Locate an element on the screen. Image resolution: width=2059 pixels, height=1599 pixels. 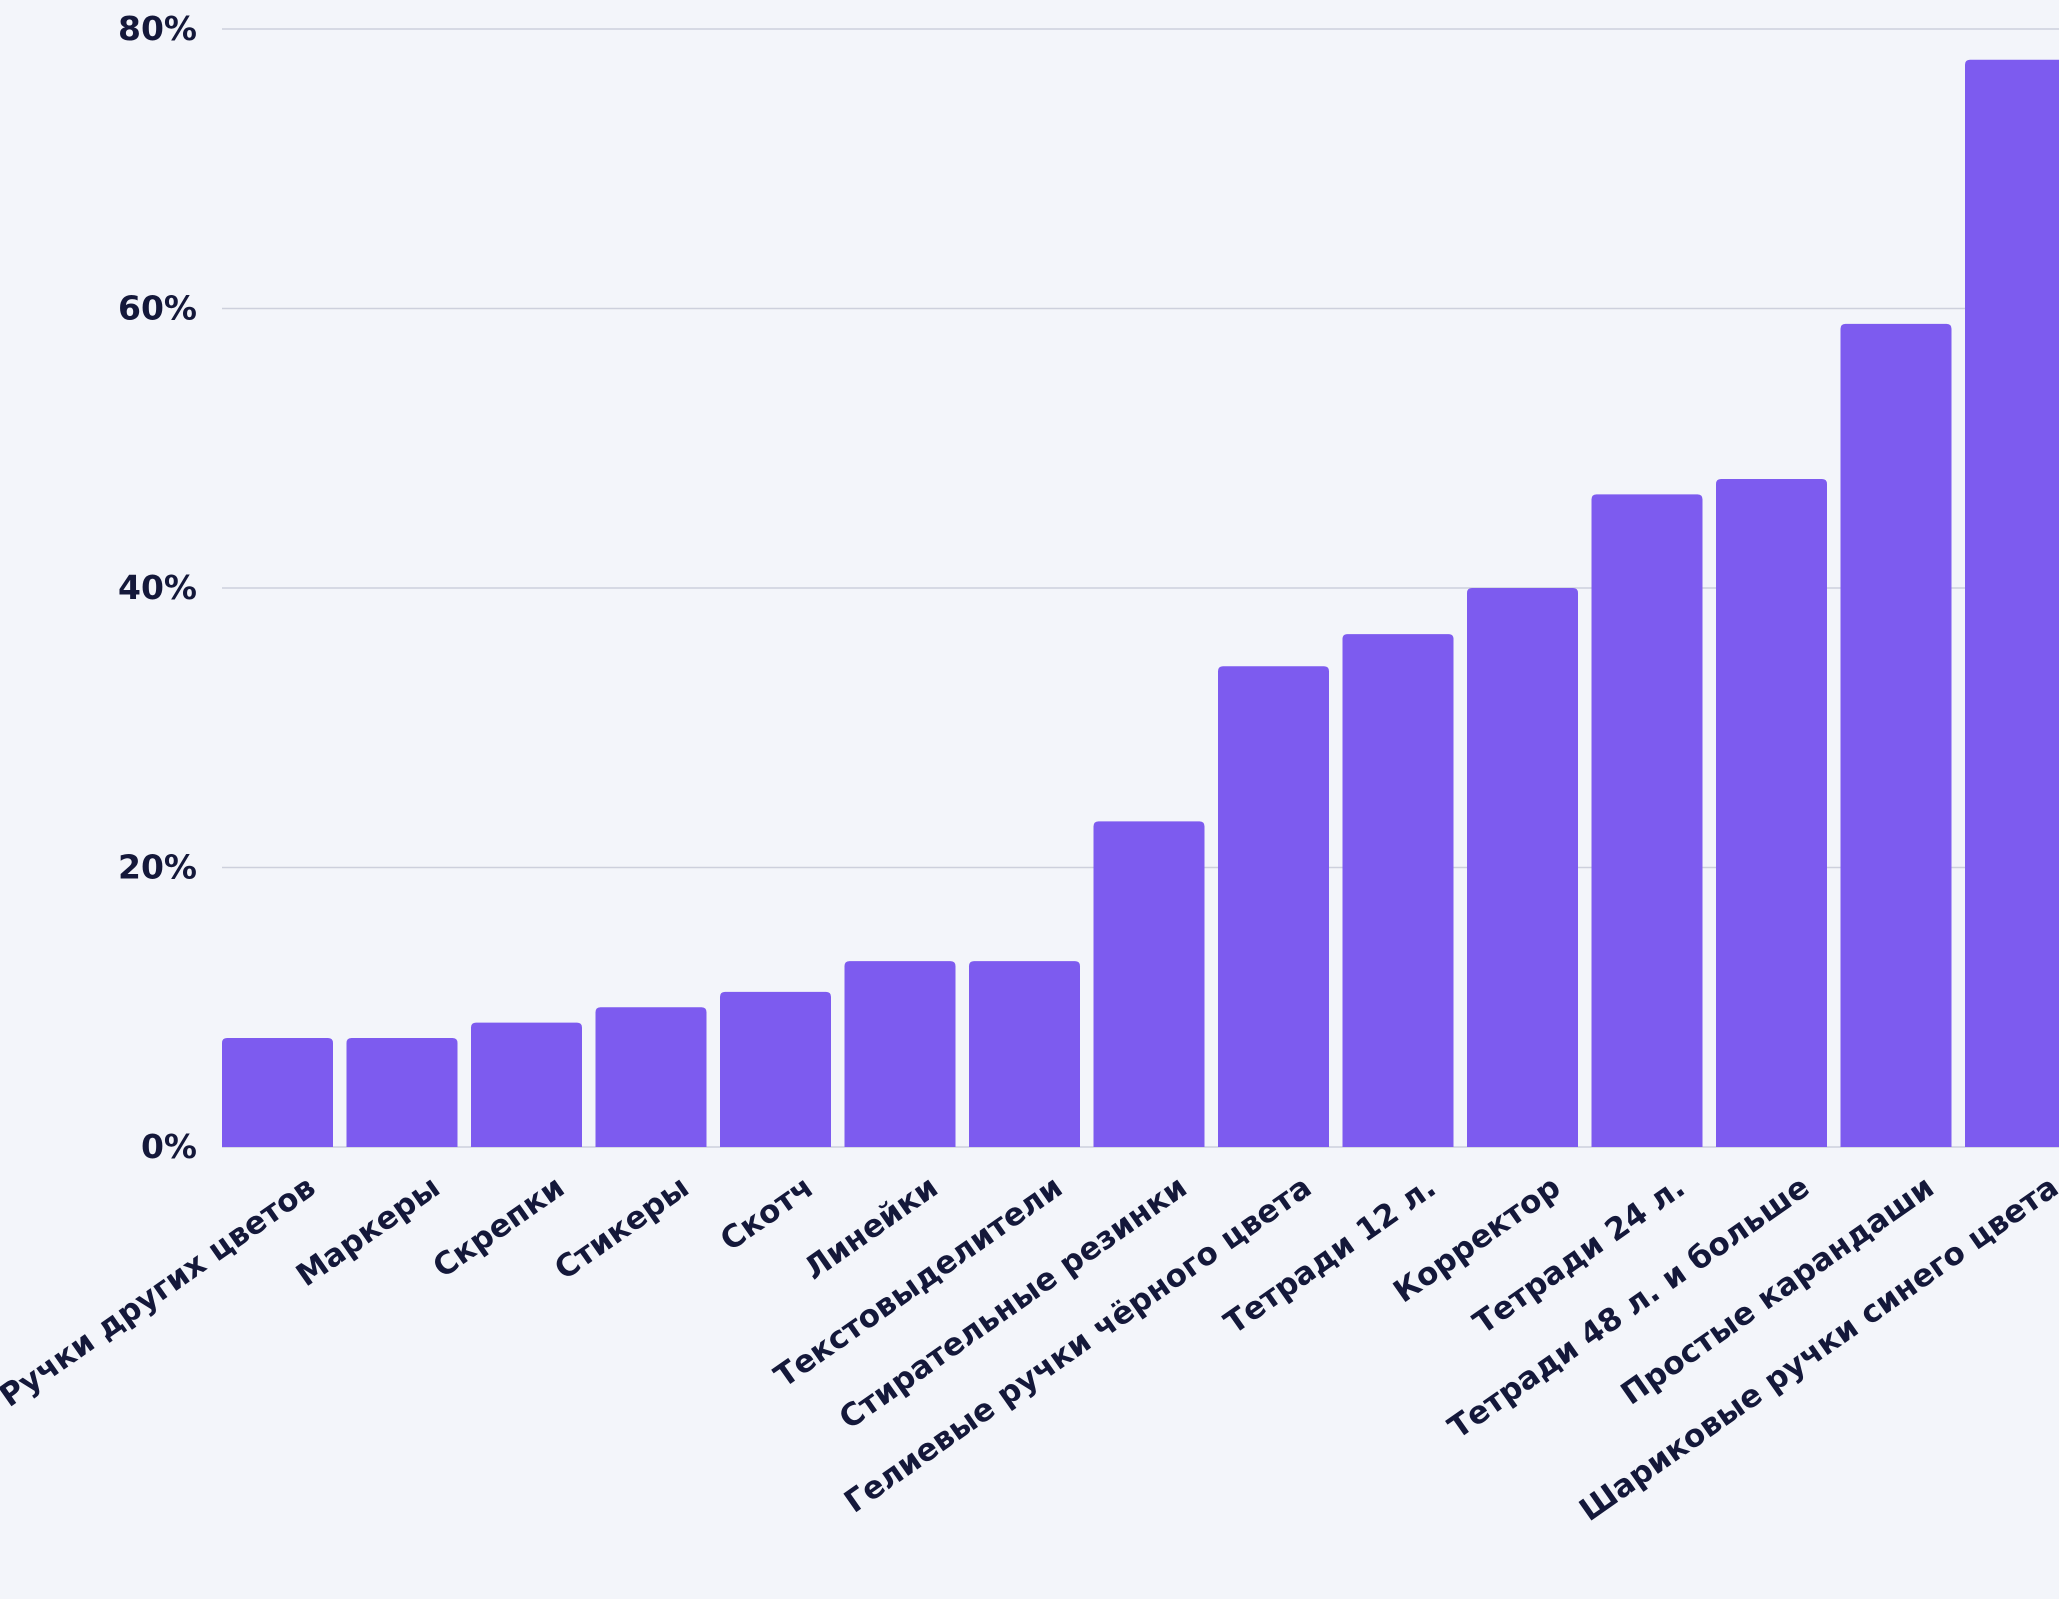
x-category-label: Тетради 24 л. is located at coordinates (1579, 1255).